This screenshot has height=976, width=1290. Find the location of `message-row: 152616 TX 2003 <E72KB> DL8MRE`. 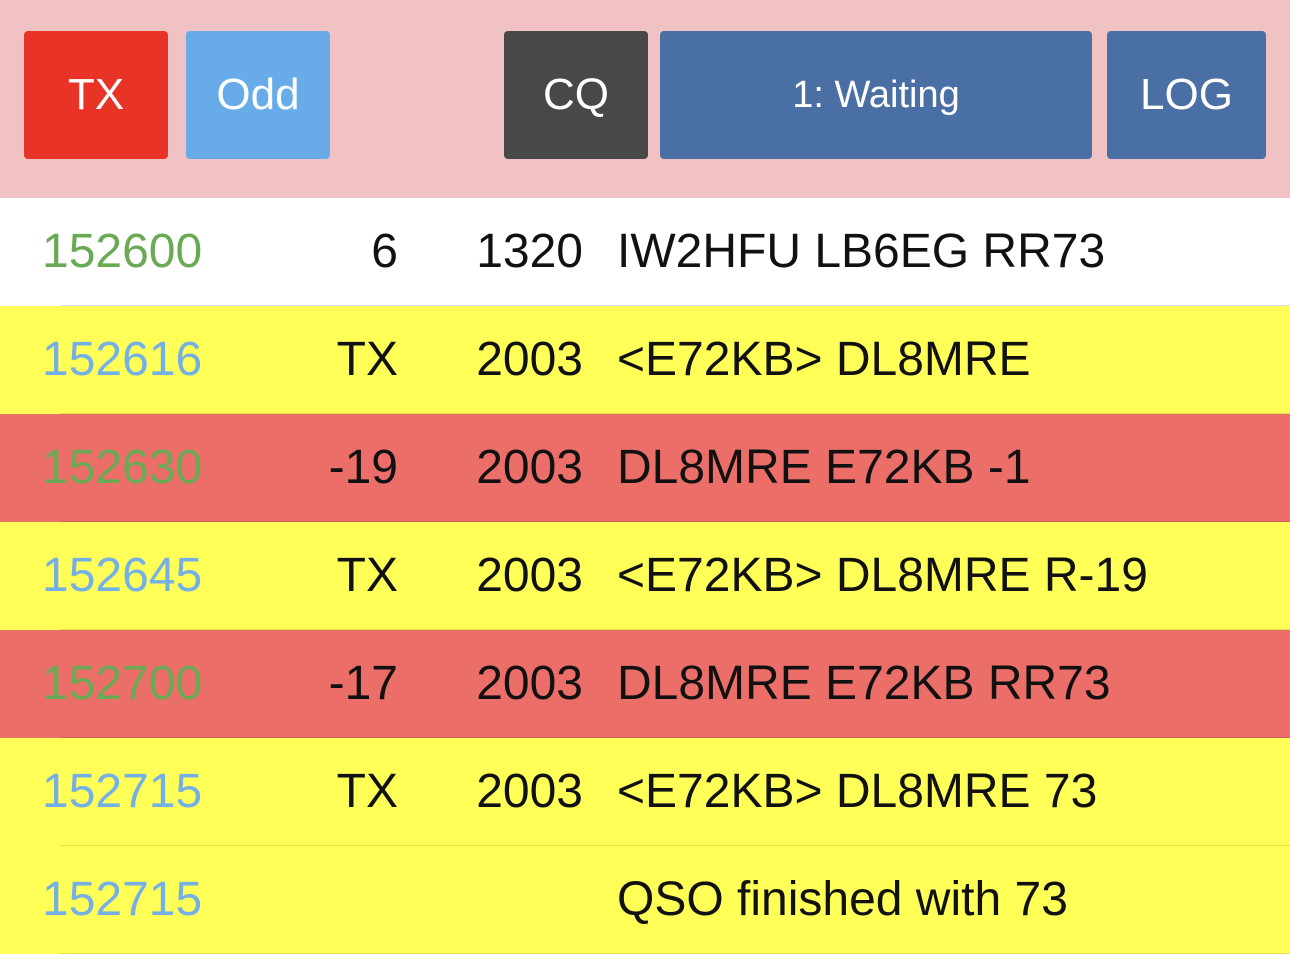

message-row: 152616 TX 2003 <E72KB> DL8MRE is located at coordinates (645, 360).